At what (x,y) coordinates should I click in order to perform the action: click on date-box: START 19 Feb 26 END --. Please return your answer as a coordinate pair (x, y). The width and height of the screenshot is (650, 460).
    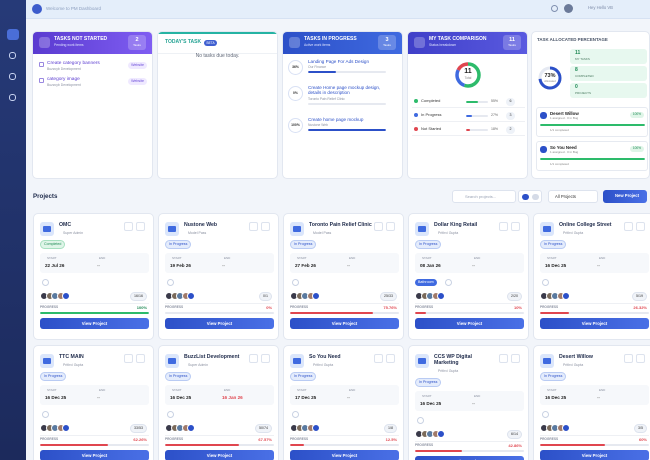
    Looking at the image, I should click on (219, 263).